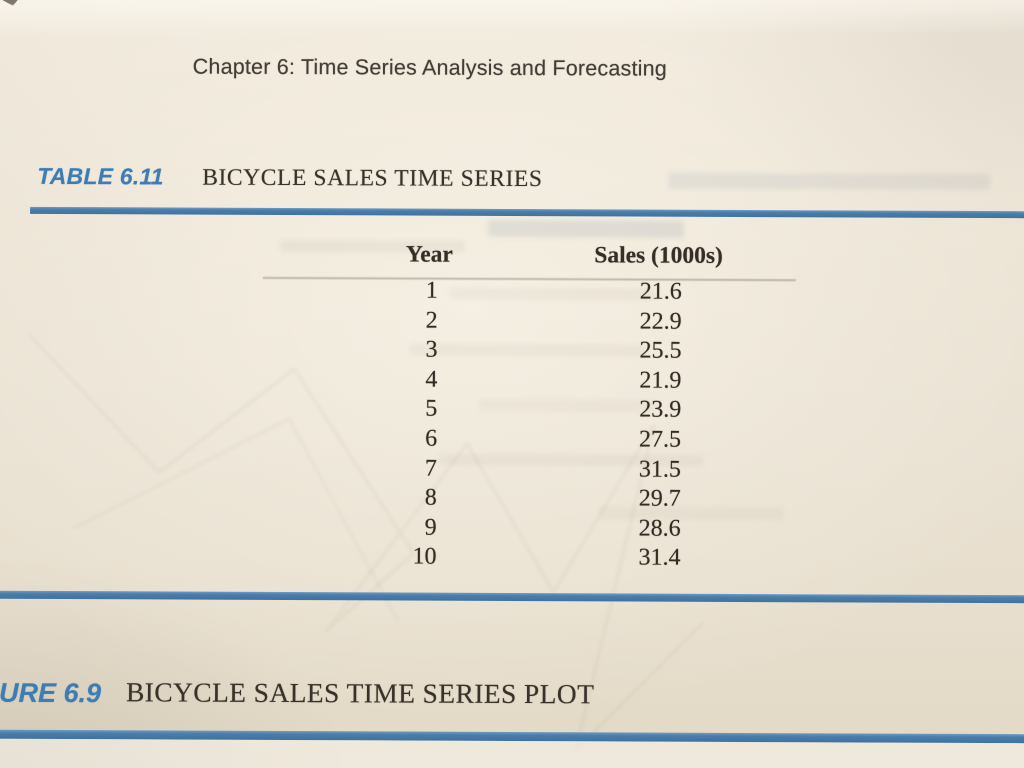 The image size is (1024, 768). What do you see at coordinates (431, 320) in the screenshot?
I see `year-cell: 2` at bounding box center [431, 320].